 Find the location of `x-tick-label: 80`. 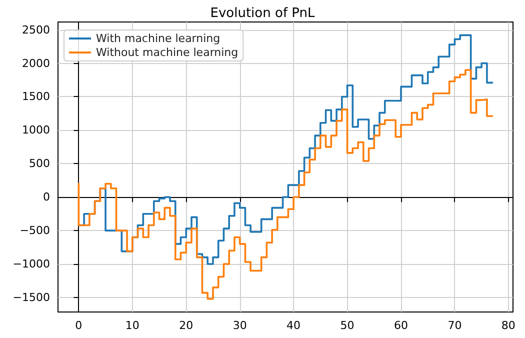

x-tick-label: 80 is located at coordinates (508, 325).